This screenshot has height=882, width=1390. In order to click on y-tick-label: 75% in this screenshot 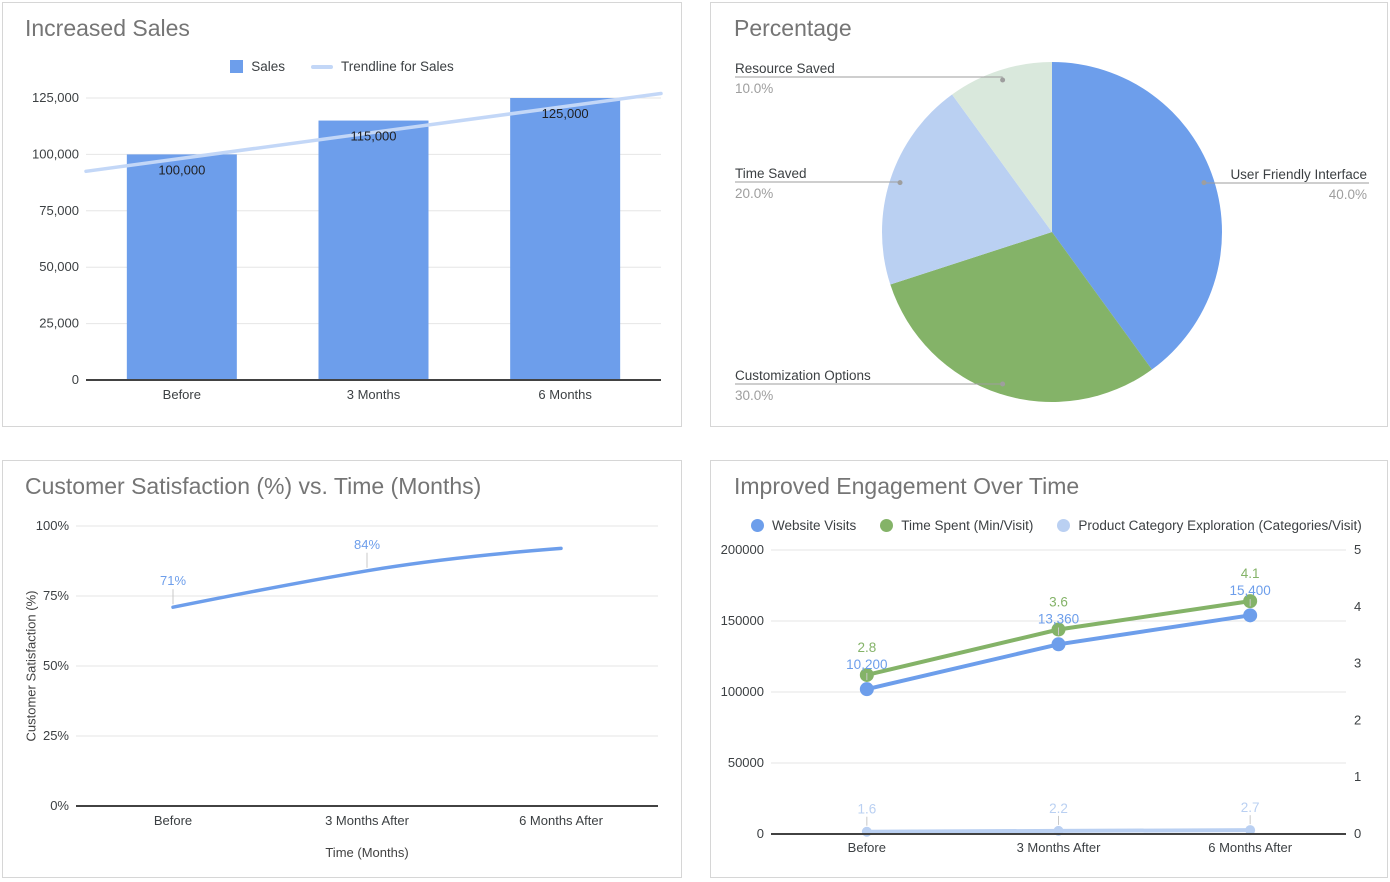, I will do `click(56, 595)`.